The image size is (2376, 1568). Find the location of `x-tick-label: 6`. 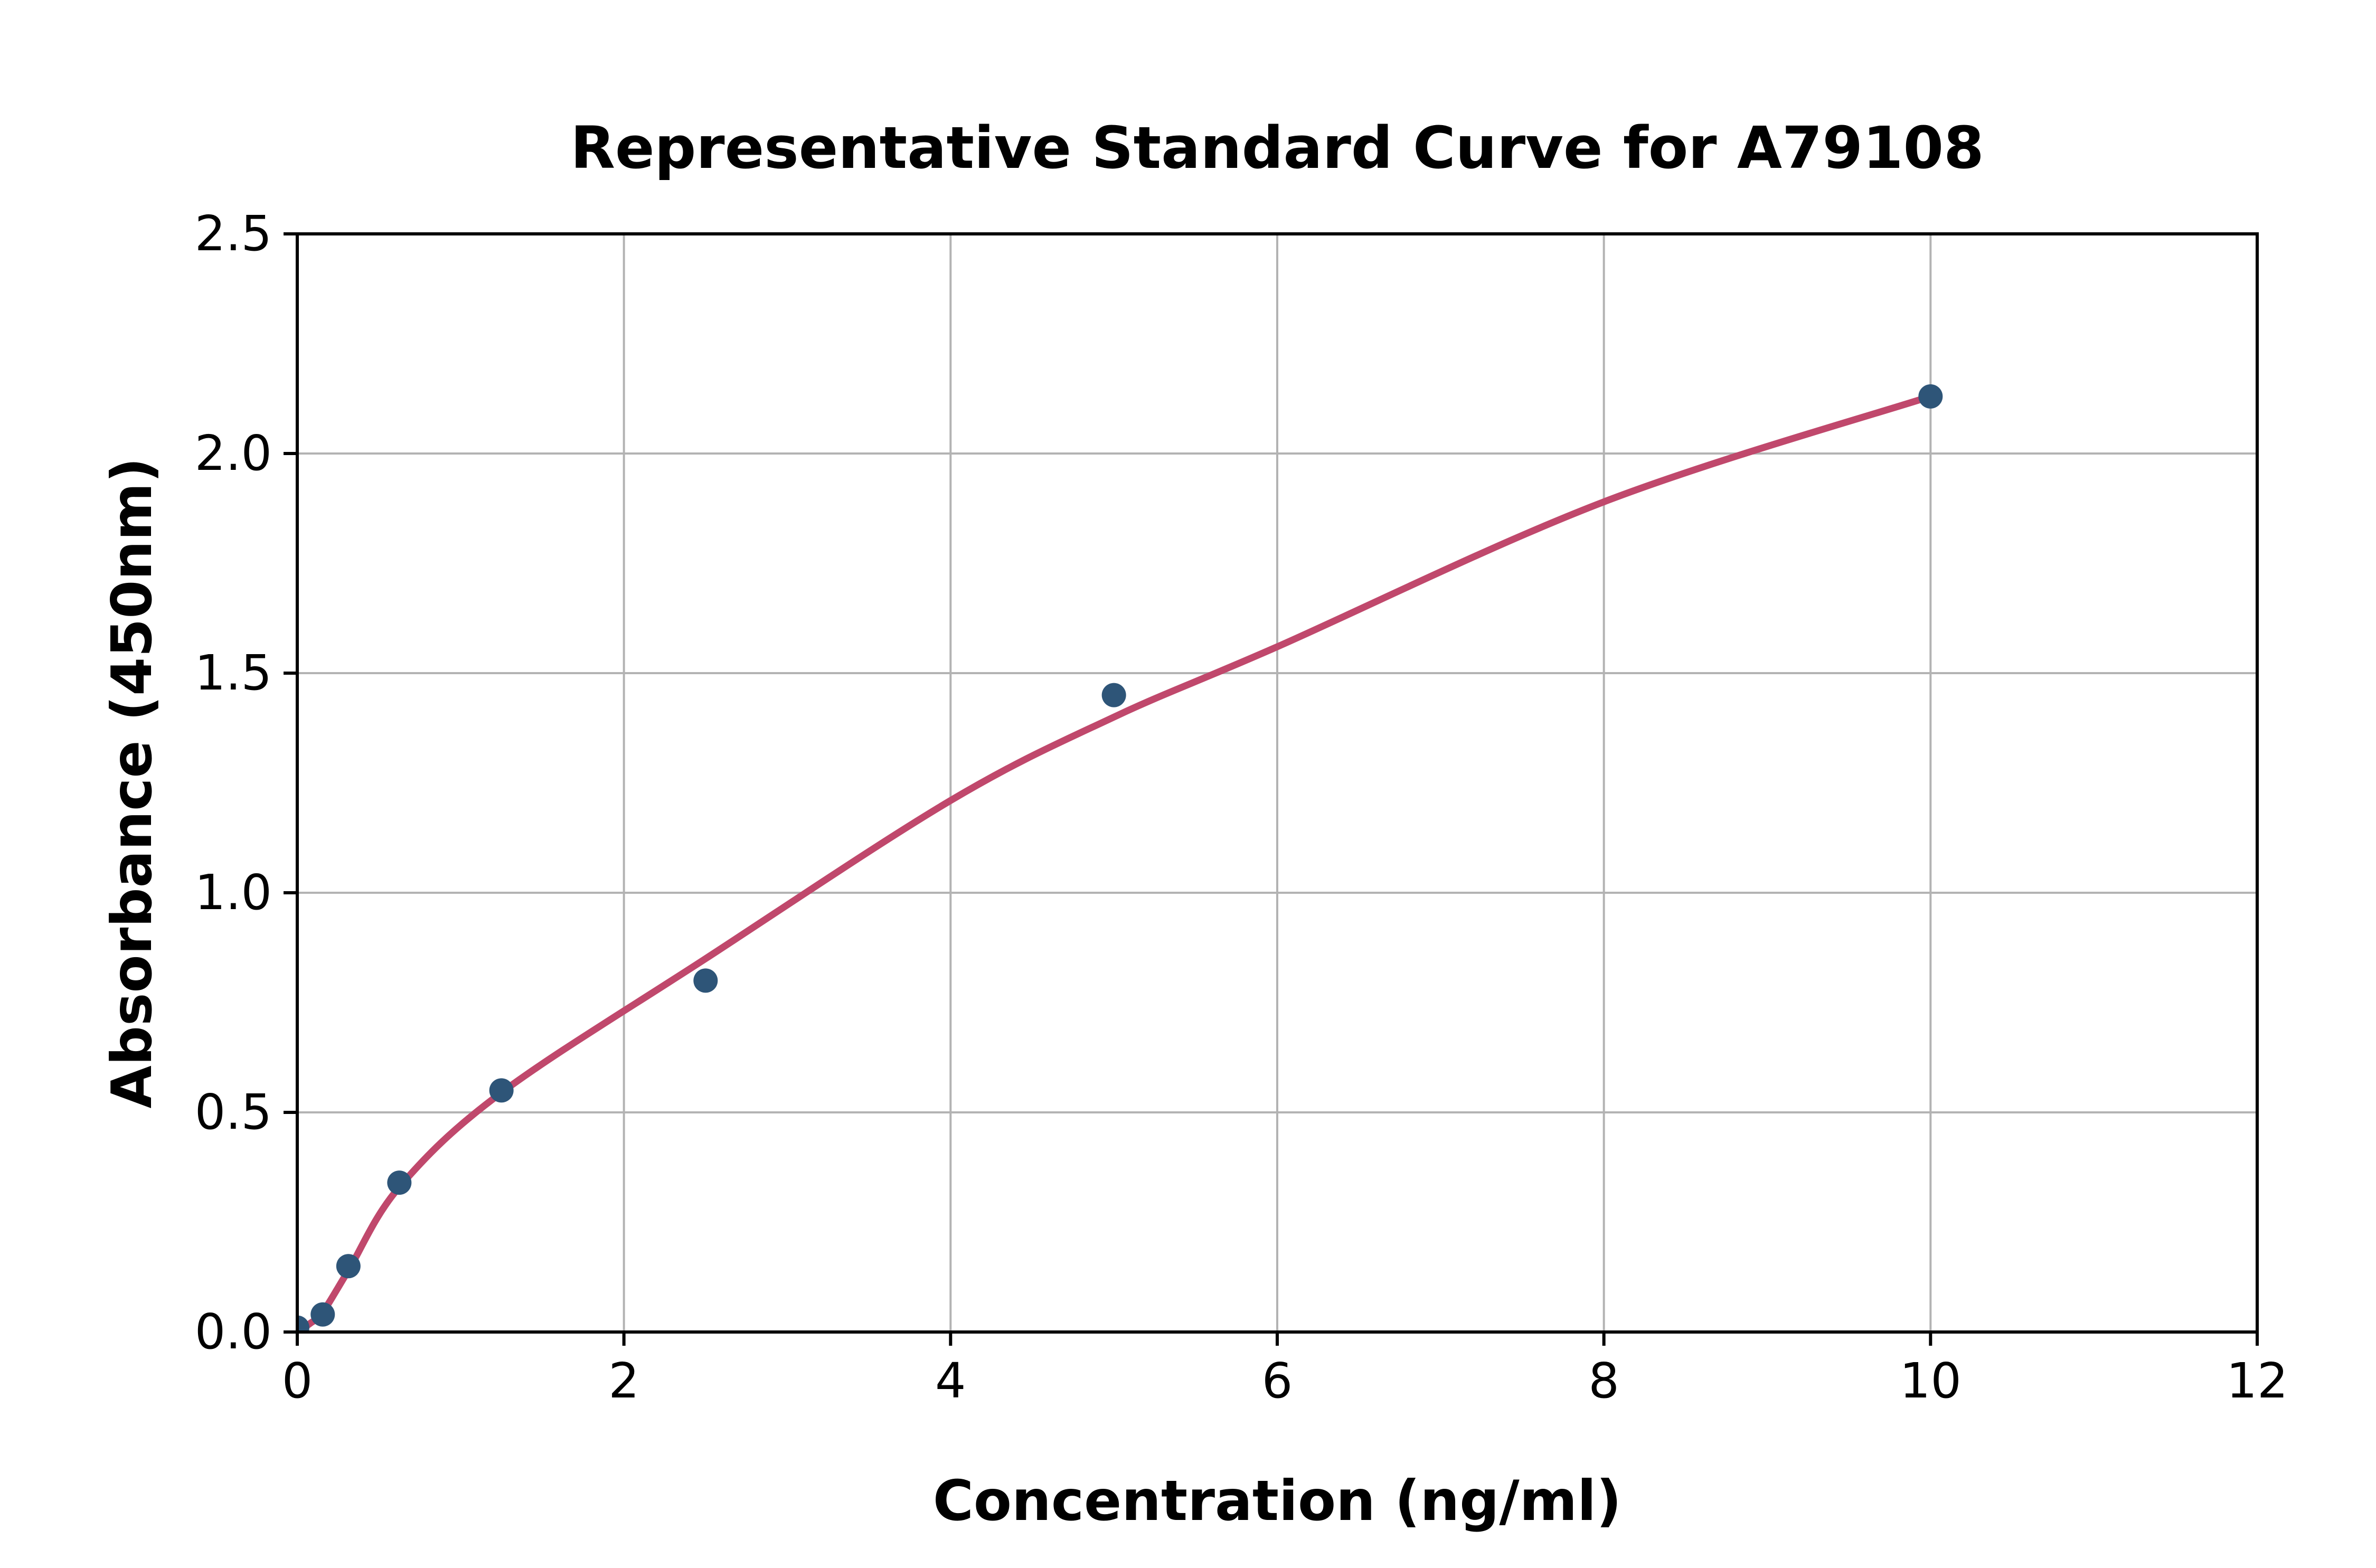

x-tick-label: 6 is located at coordinates (1277, 1381).